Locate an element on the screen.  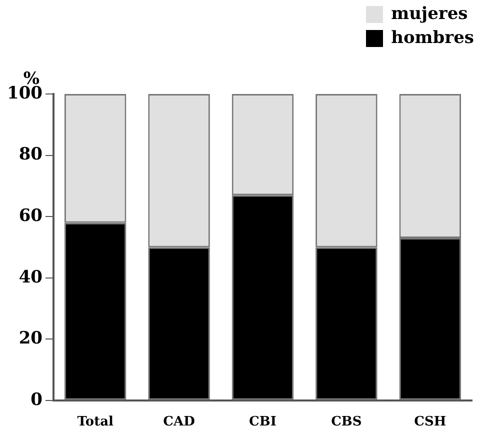
x-tick-label: CBI is located at coordinates (262, 422).